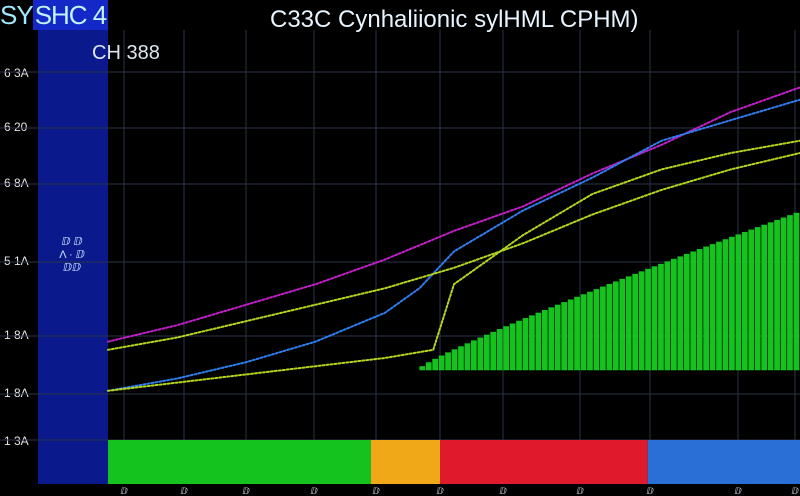 The height and width of the screenshot is (496, 800). Describe the element at coordinates (16, 441) in the screenshot. I see `y-tick-label: 1 3A` at that location.